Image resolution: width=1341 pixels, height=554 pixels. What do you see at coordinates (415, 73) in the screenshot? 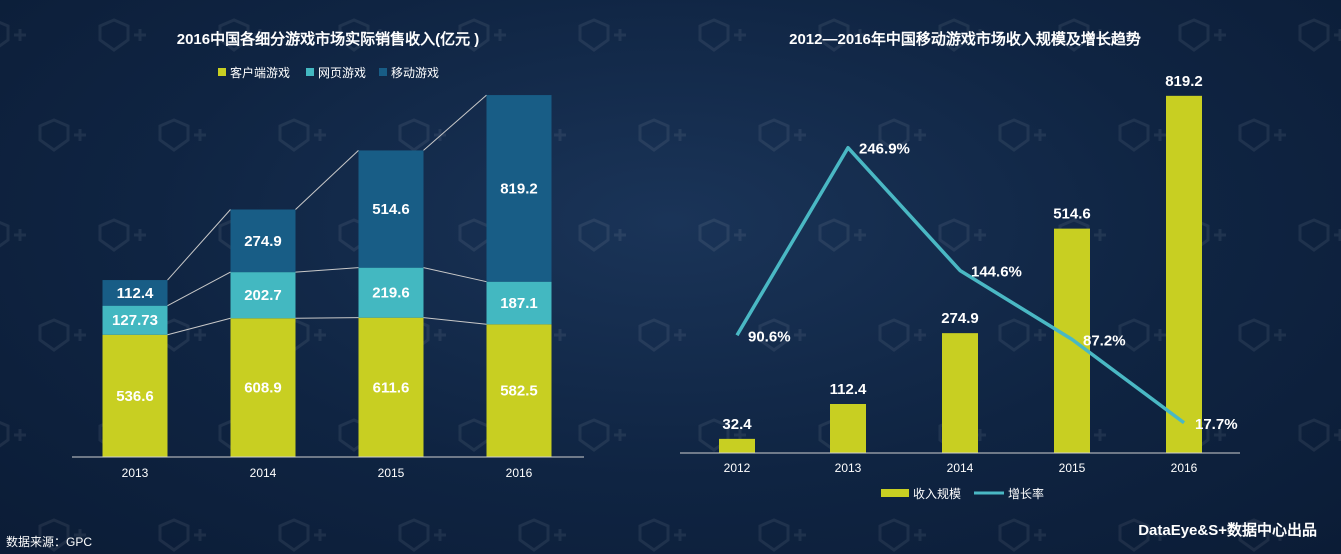
I see `legend-label-mobile: 移动游戏` at bounding box center [415, 73].